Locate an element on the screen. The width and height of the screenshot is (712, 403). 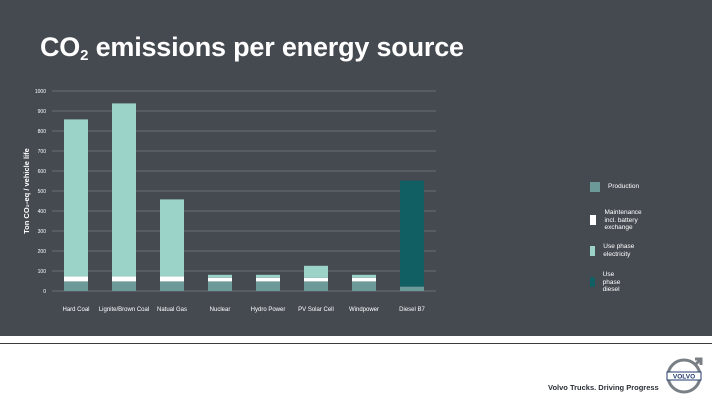
title-subscript: 2 is located at coordinates (84, 55).